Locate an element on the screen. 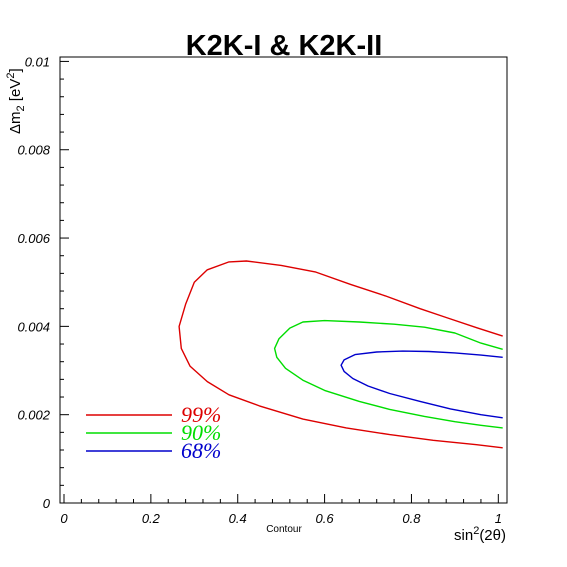 Image resolution: width=567 pixels, height=567 pixels. y-tick-label: 0.01 is located at coordinates (37, 61).